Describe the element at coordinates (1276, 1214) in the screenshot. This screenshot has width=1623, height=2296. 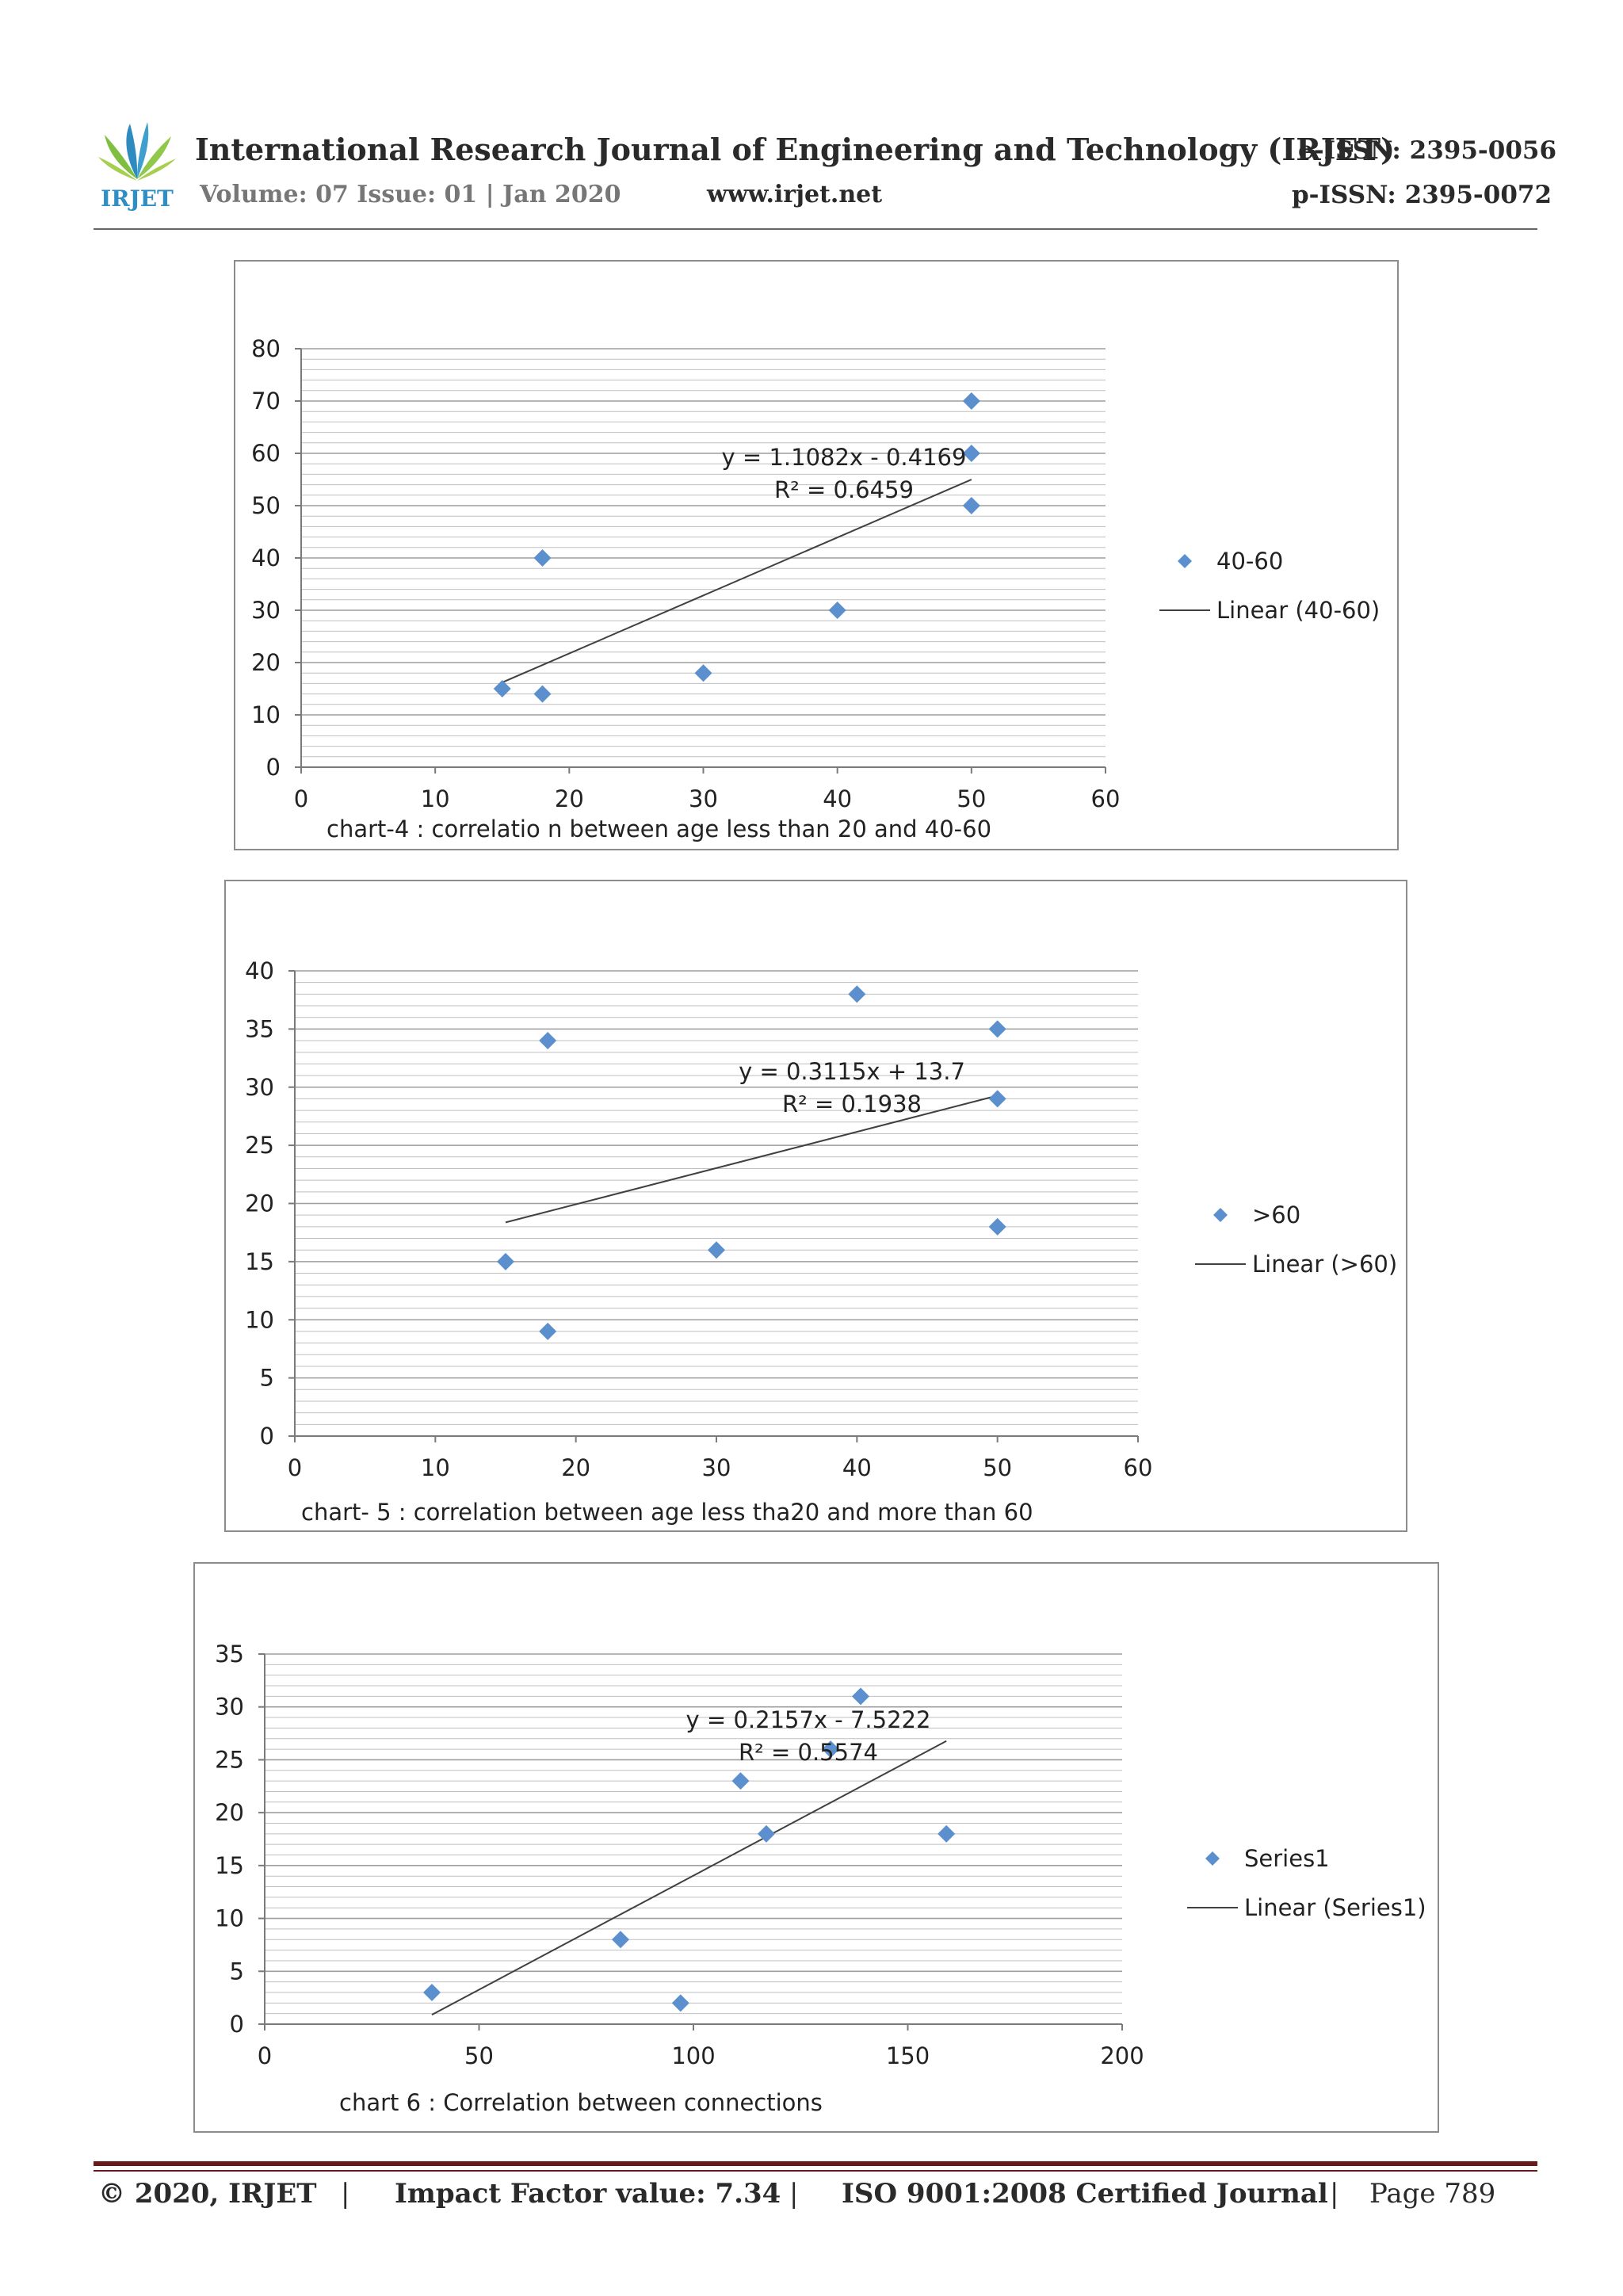
I see `legend-series-label: >60` at that location.